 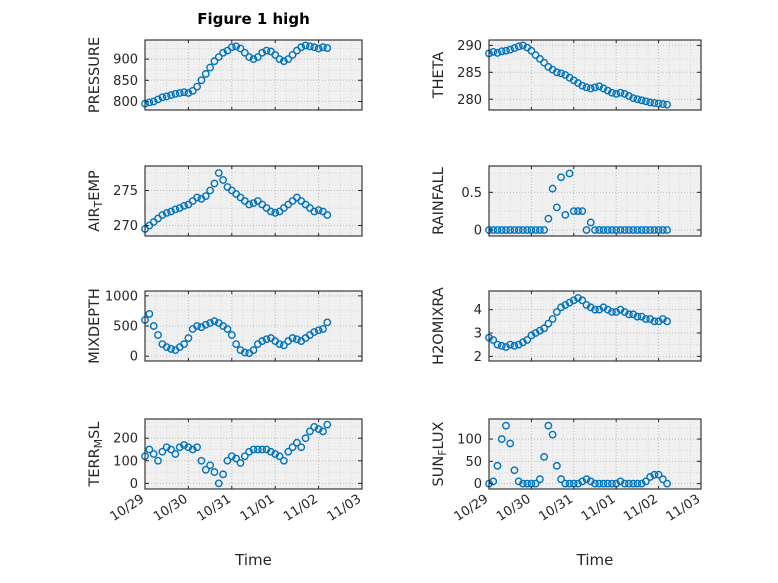 I want to click on chart-airtemp: 270 275 AIRTEMP, so click(x=225, y=201).